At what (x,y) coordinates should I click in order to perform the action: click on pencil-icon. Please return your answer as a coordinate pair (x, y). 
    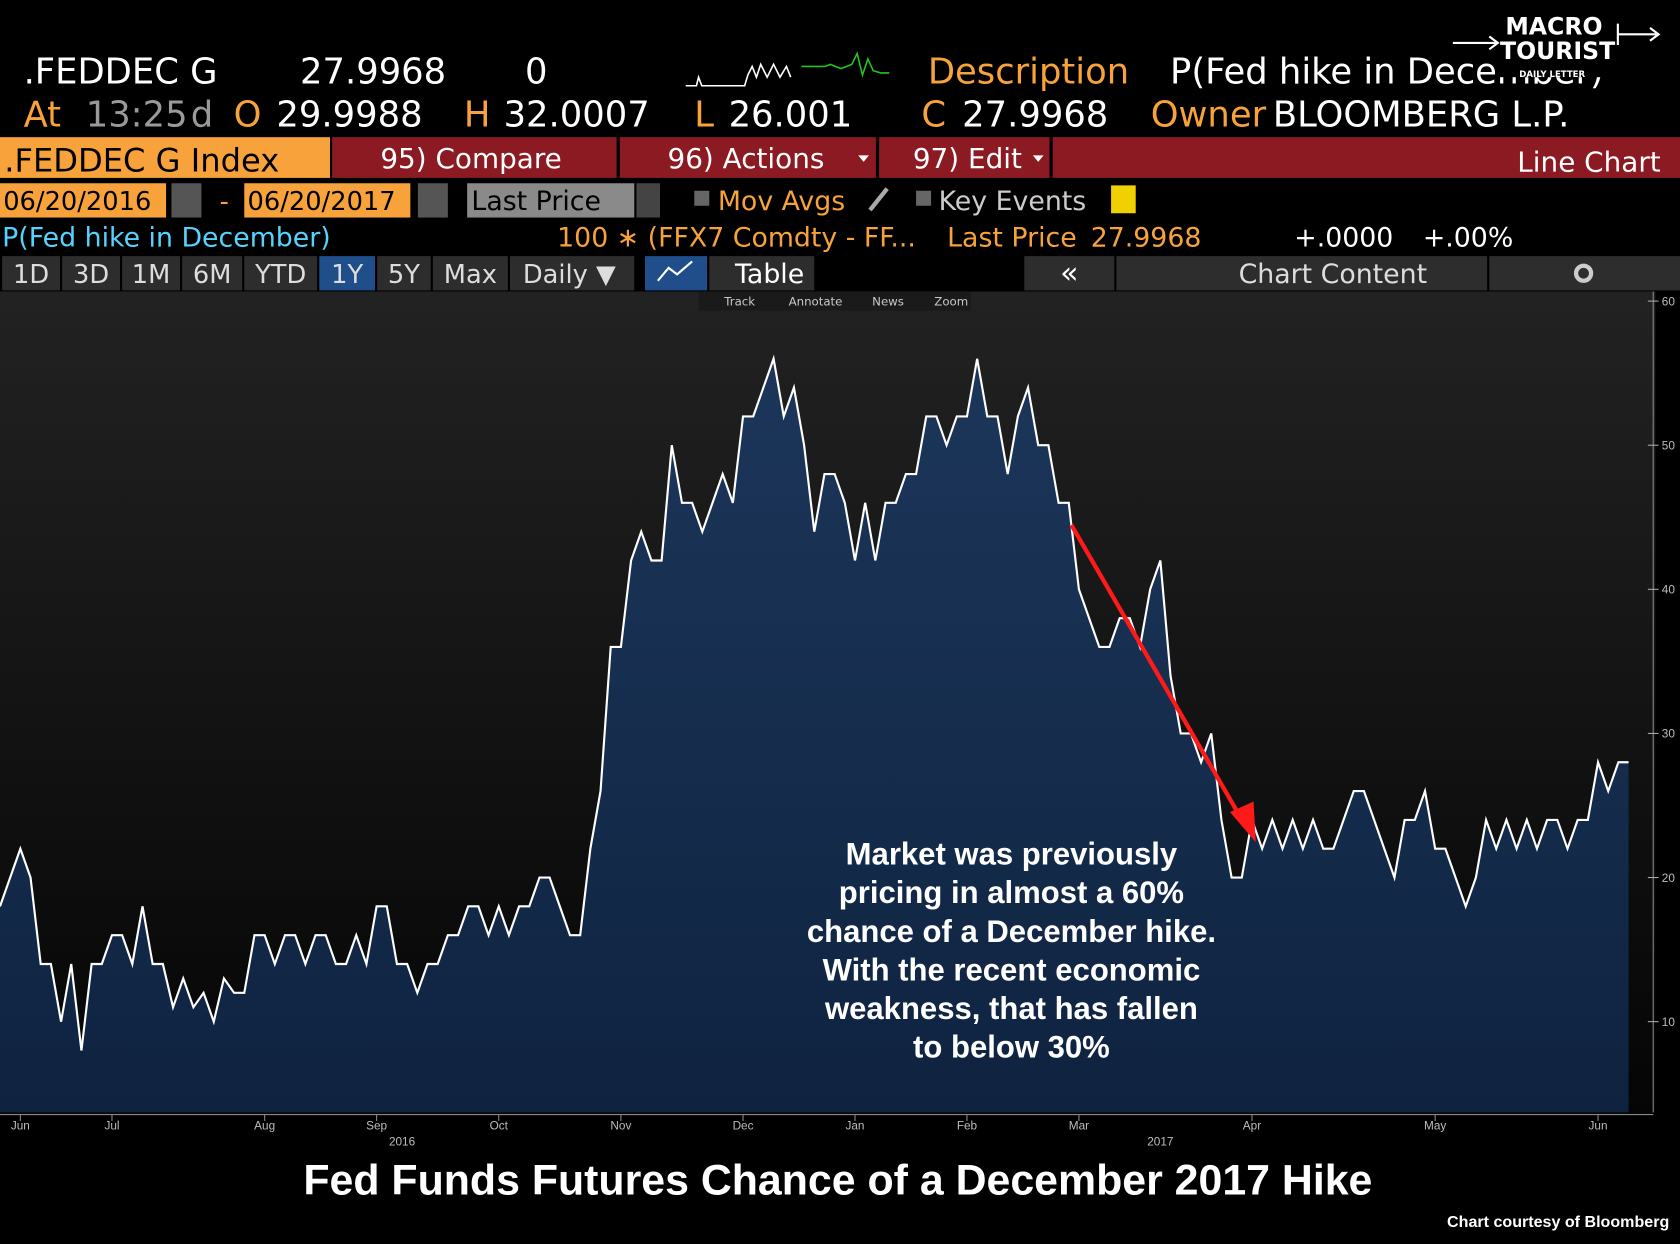
    Looking at the image, I should click on (878, 199).